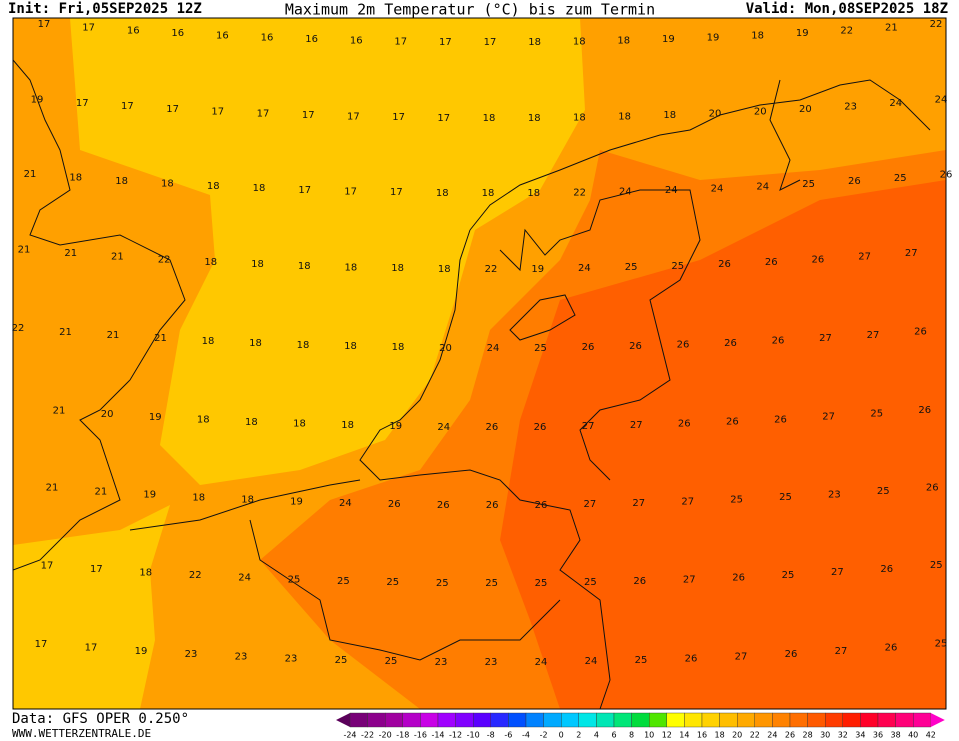 The image size is (959, 741). What do you see at coordinates (473, 735) in the screenshot?
I see `colorbar-label: -10` at bounding box center [473, 735].